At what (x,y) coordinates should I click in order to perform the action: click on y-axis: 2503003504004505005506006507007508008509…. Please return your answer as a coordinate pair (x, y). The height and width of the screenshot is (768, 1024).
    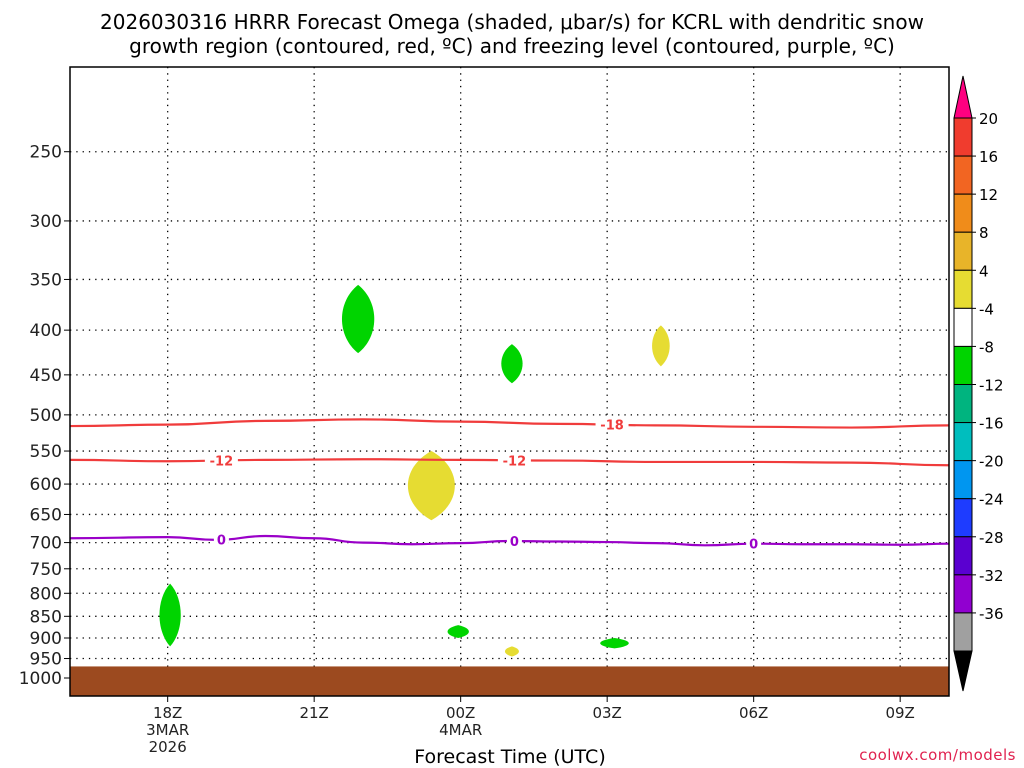
    Looking at the image, I should click on (44, 416).